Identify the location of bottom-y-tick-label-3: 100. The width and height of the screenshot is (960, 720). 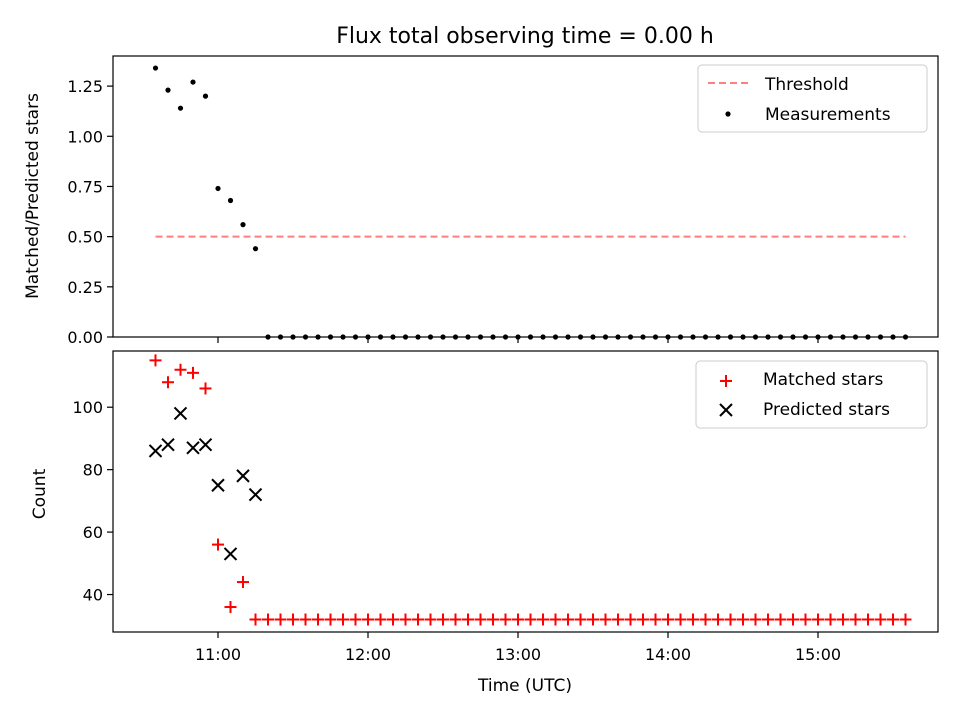
(87, 407).